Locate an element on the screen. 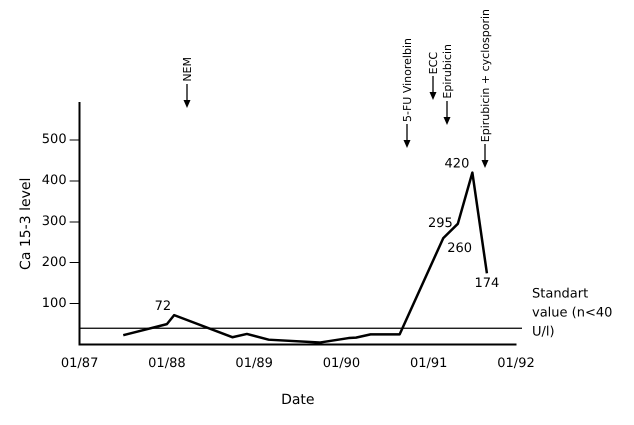 This screenshot has height=425, width=634. text: ECC is located at coordinates (433, 63).